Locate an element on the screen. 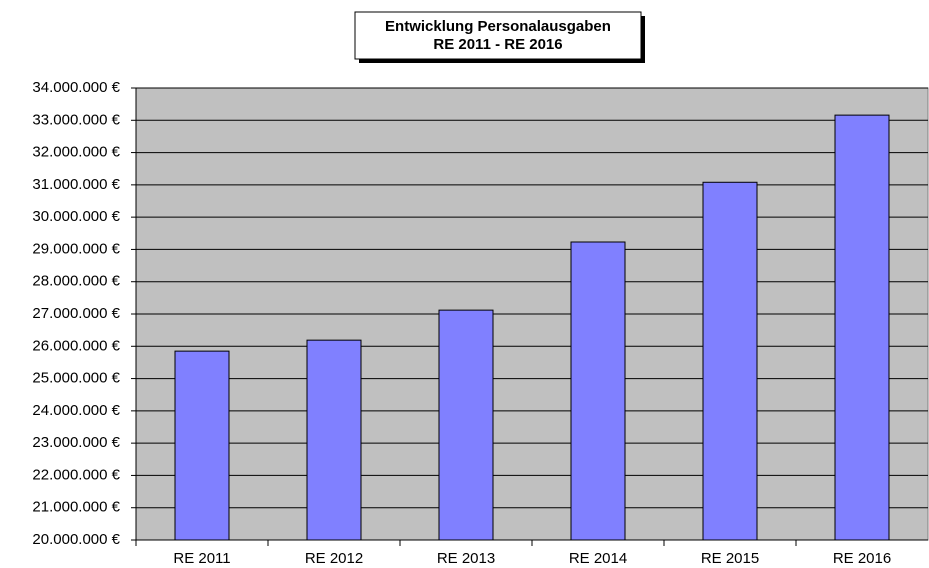 This screenshot has height=568, width=929. title-box is located at coordinates (498, 35).